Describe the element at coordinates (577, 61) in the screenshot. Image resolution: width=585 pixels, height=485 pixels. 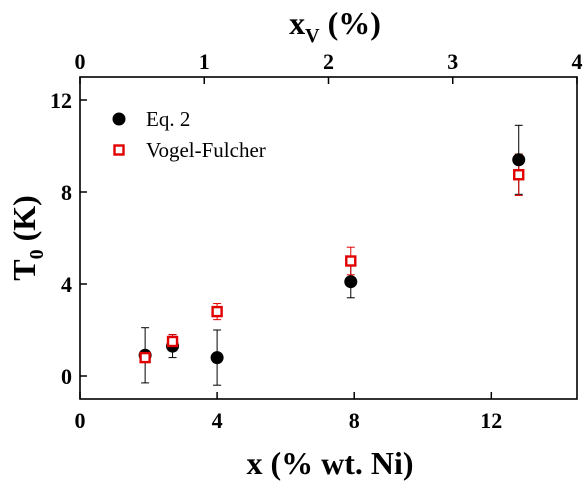
I see `top-x-tick-label: 4` at that location.